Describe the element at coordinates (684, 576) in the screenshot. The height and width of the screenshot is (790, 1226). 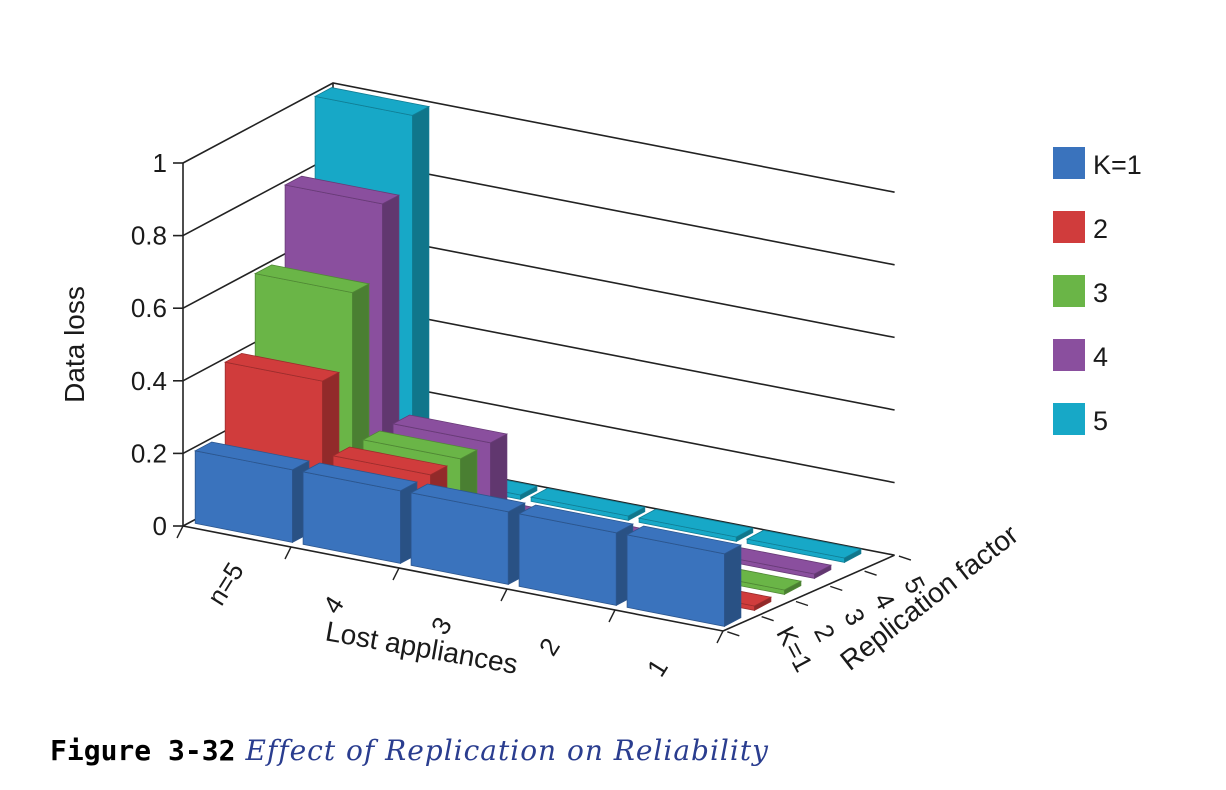
I see `bar-K=1-1` at that location.